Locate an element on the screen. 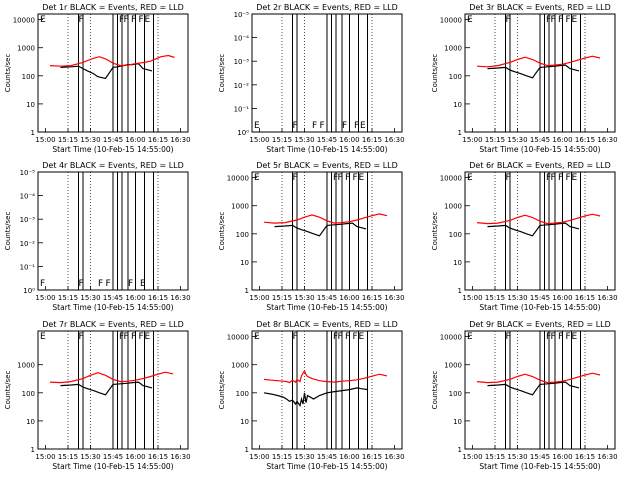  panel-title: Det 2r BLACK = Events, RED = LLD is located at coordinates (327, 7).